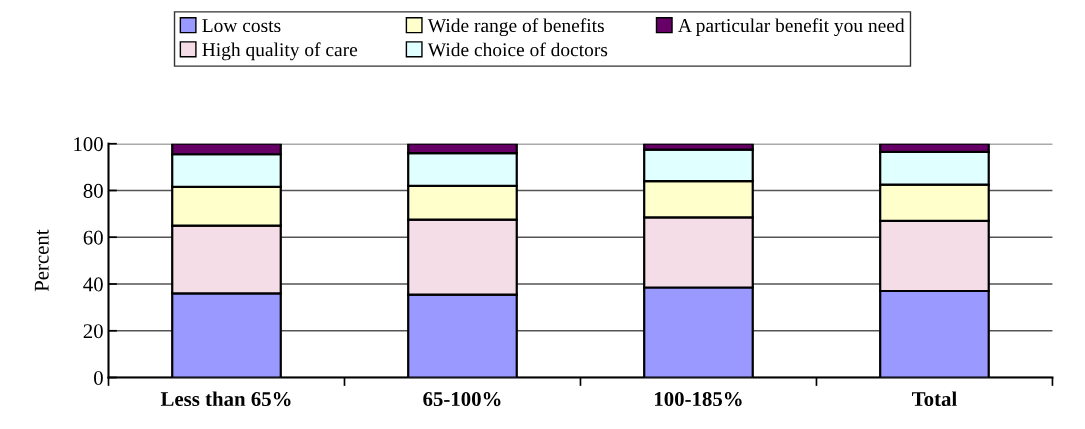  Describe the element at coordinates (225, 399) in the screenshot. I see `x-tick-label: Less than 65%` at that location.